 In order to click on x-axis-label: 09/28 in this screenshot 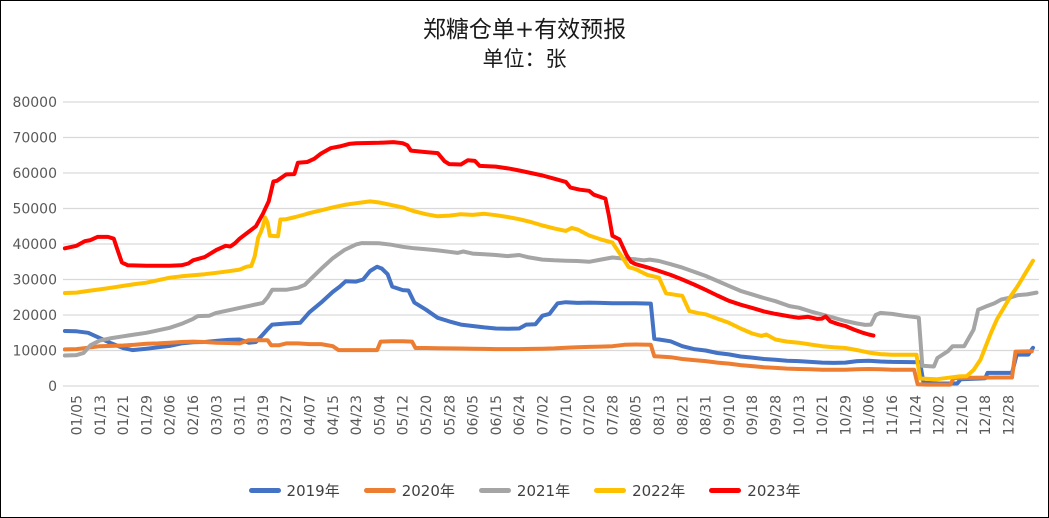, I will do `click(777, 415)`.